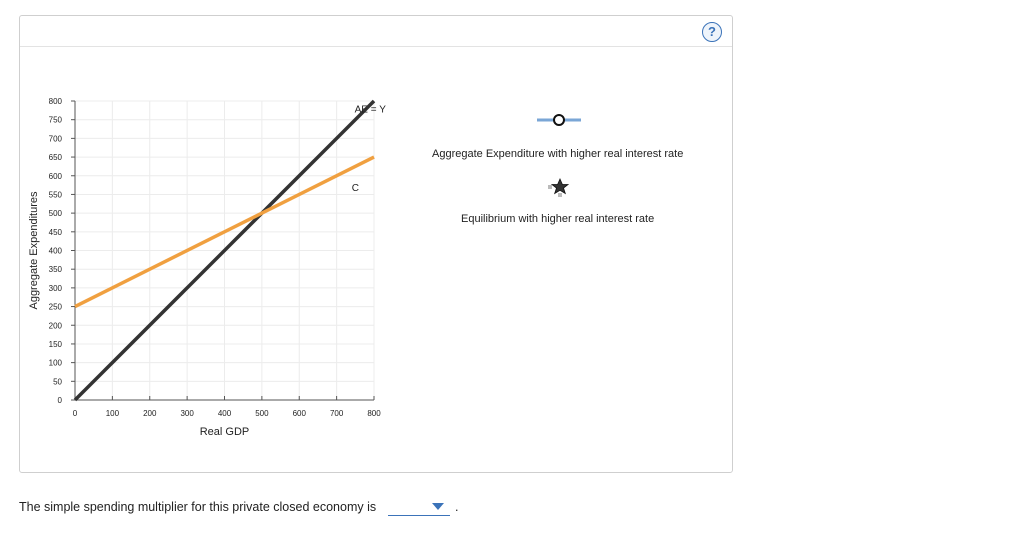  Describe the element at coordinates (56, 288) in the screenshot. I see `y-tick-label: 300` at that location.